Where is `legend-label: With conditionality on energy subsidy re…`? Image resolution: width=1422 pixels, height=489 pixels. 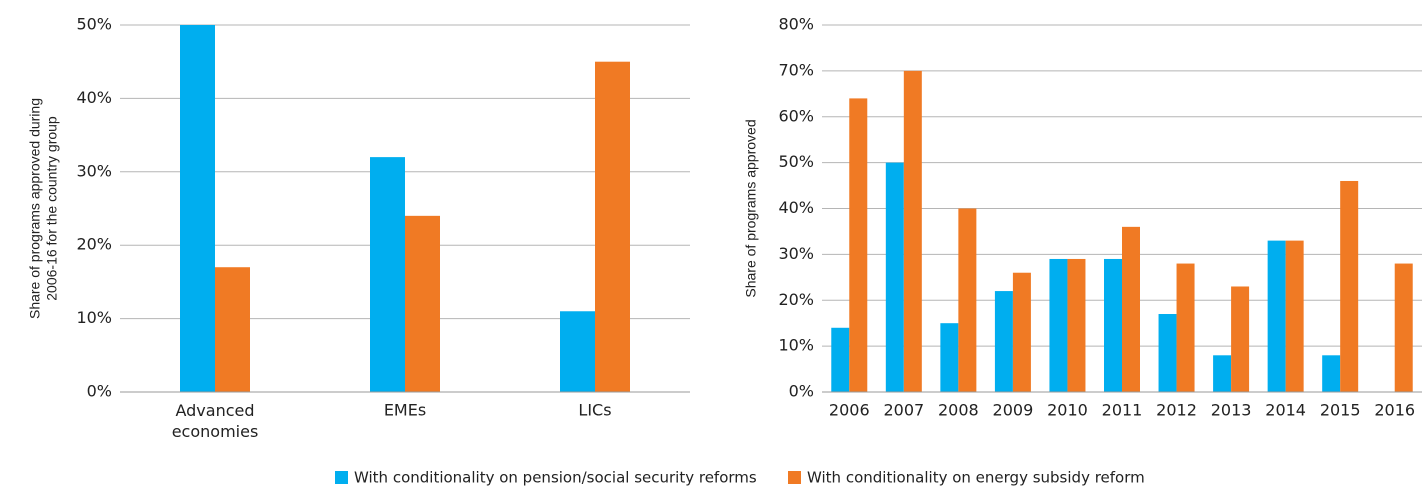
legend-label: With conditionality on energy subsidy re… is located at coordinates (976, 478).